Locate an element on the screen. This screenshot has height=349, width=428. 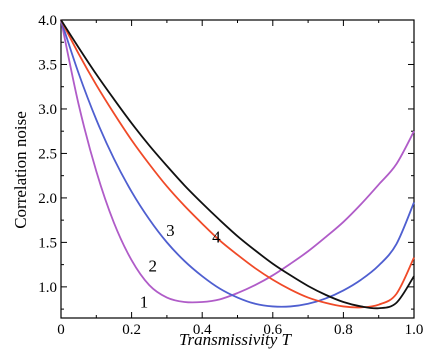
y-tick-label: 2.0 is located at coordinates (47, 199).